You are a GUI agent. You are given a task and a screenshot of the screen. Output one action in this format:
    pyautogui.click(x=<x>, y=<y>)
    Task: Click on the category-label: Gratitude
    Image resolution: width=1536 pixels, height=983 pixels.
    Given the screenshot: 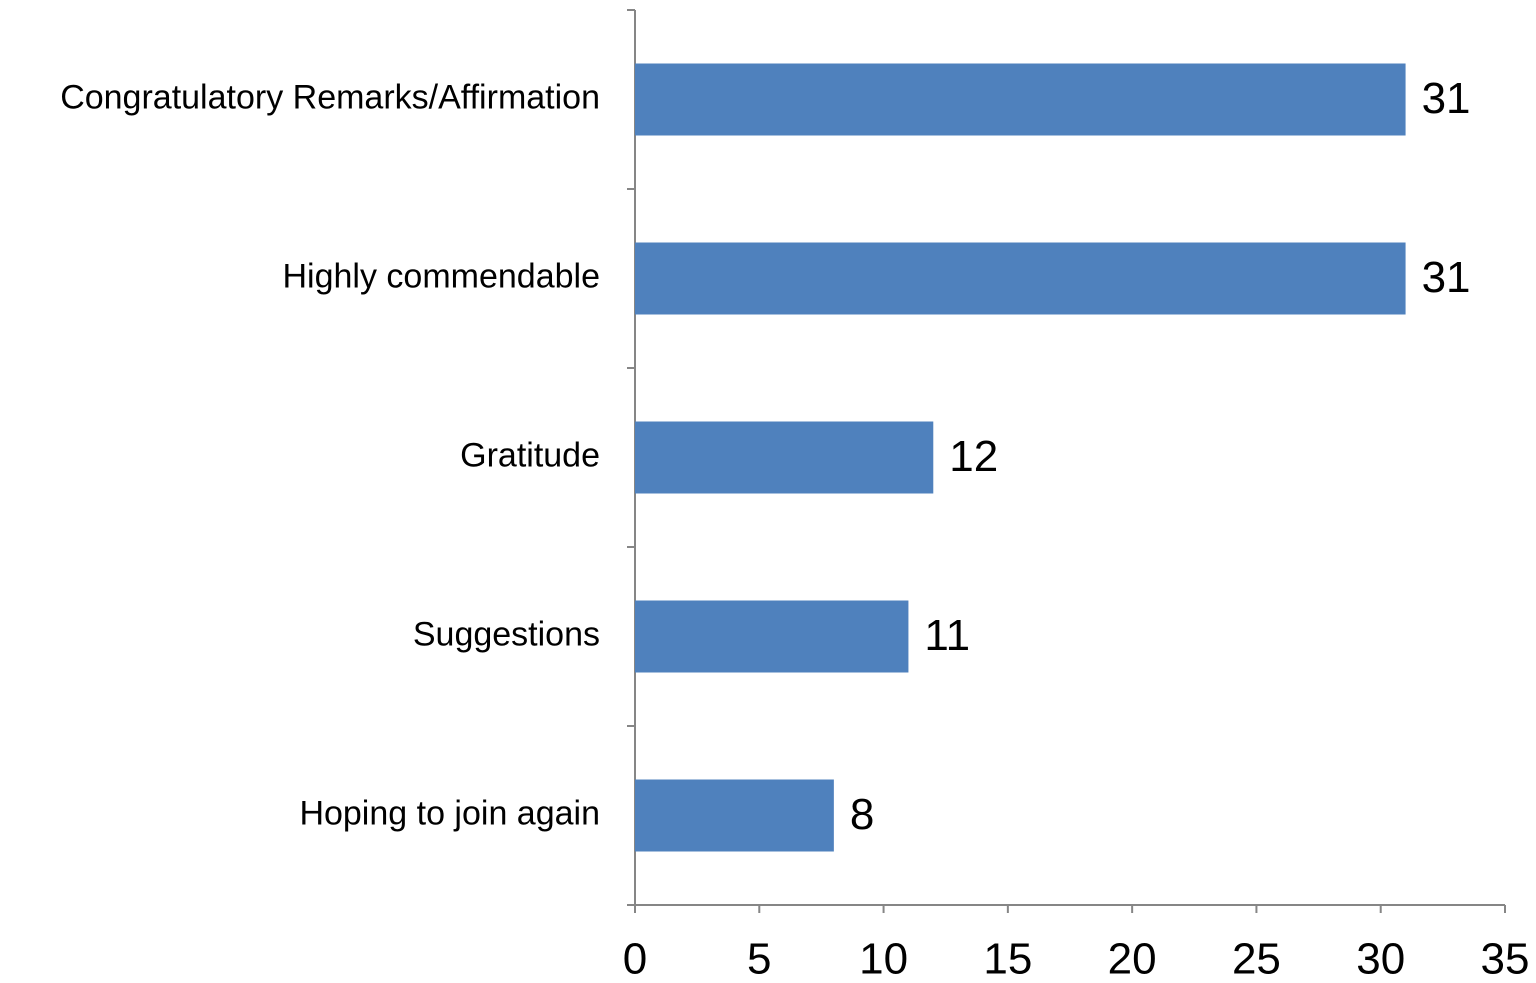 What is the action you would take?
    pyautogui.click(x=530, y=455)
    